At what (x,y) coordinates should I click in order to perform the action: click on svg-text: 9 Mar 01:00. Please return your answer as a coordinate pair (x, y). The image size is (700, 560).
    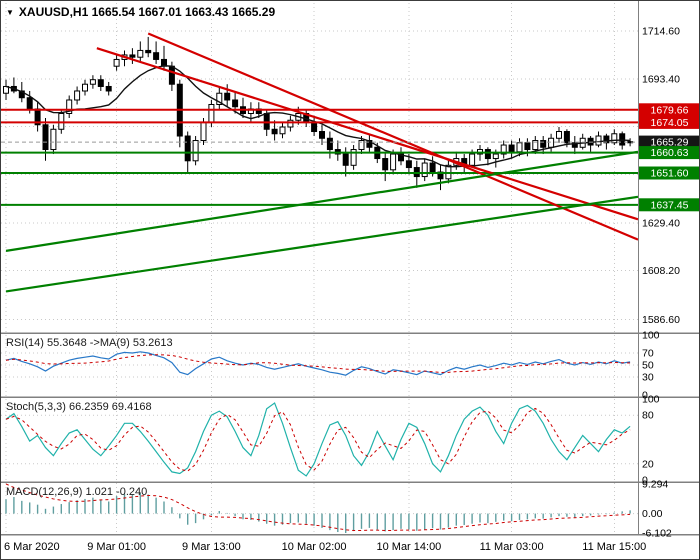
    Looking at the image, I should click on (116, 547).